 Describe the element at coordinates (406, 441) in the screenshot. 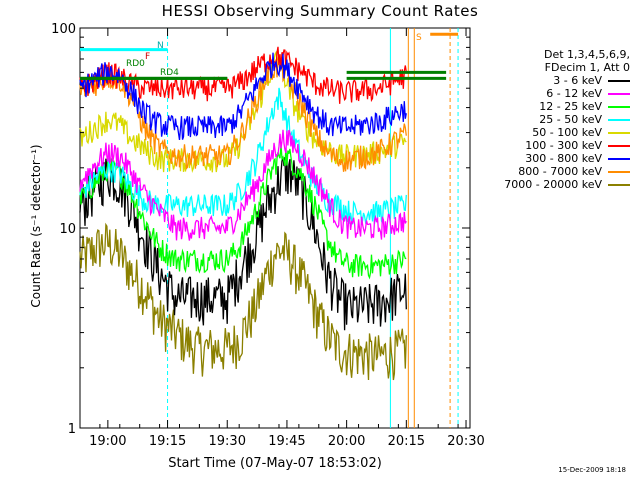

I see `x-tick-label-6: 20:15` at that location.